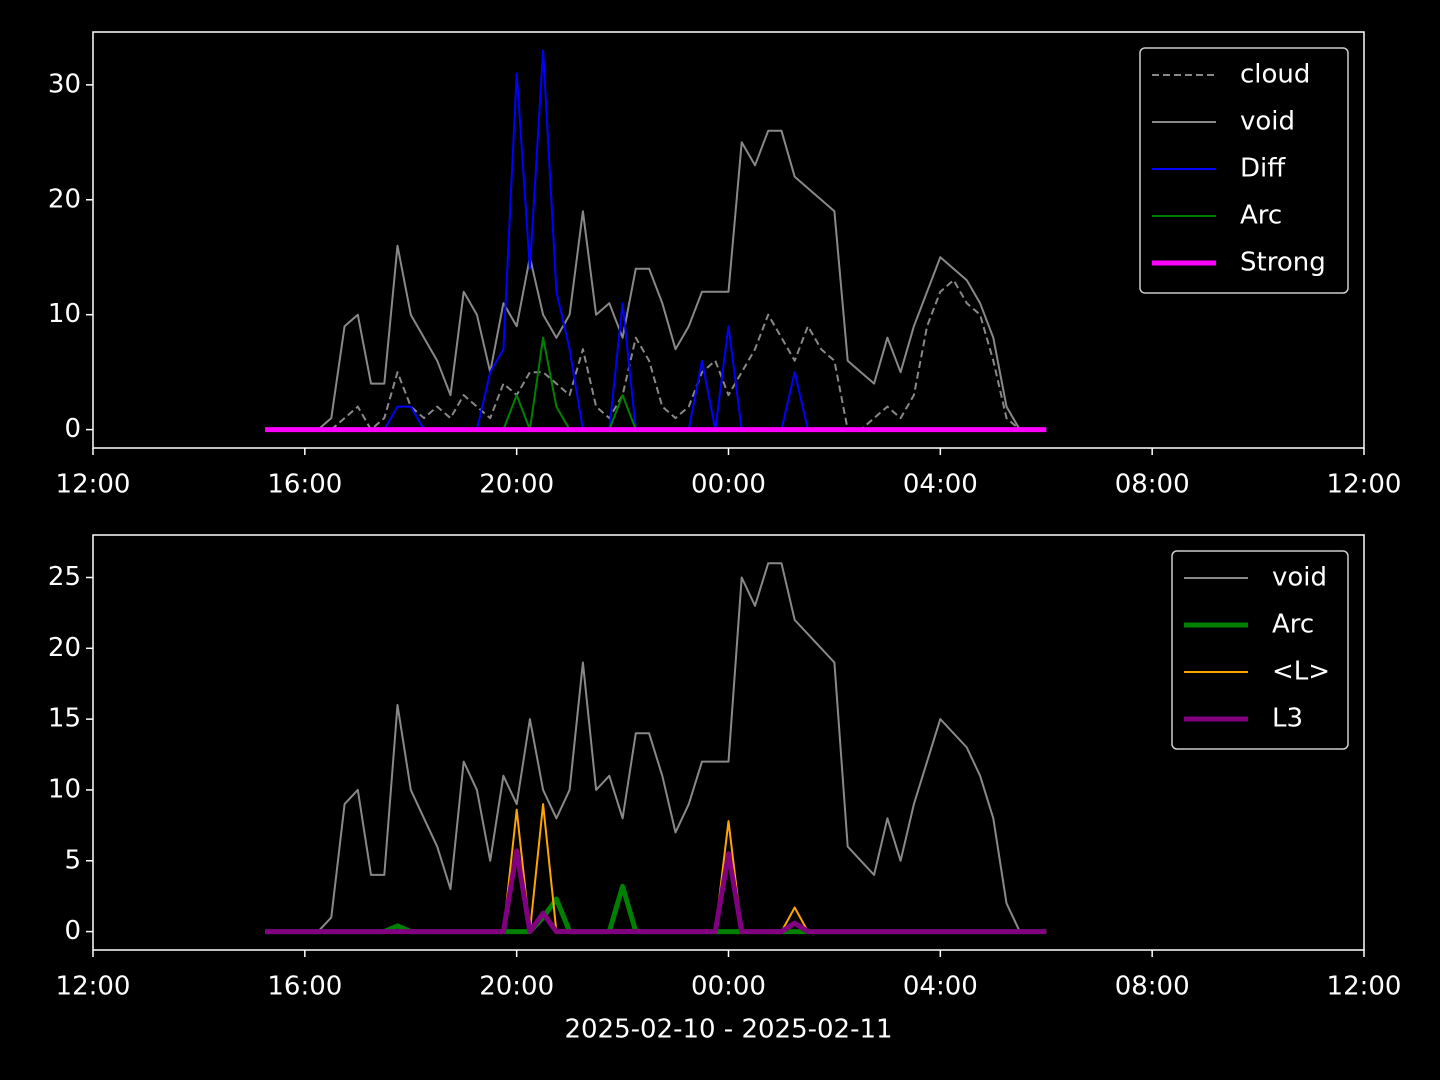 The width and height of the screenshot is (1440, 1080). What do you see at coordinates (1263, 169) in the screenshot?
I see `legend-label: Diff` at bounding box center [1263, 169].